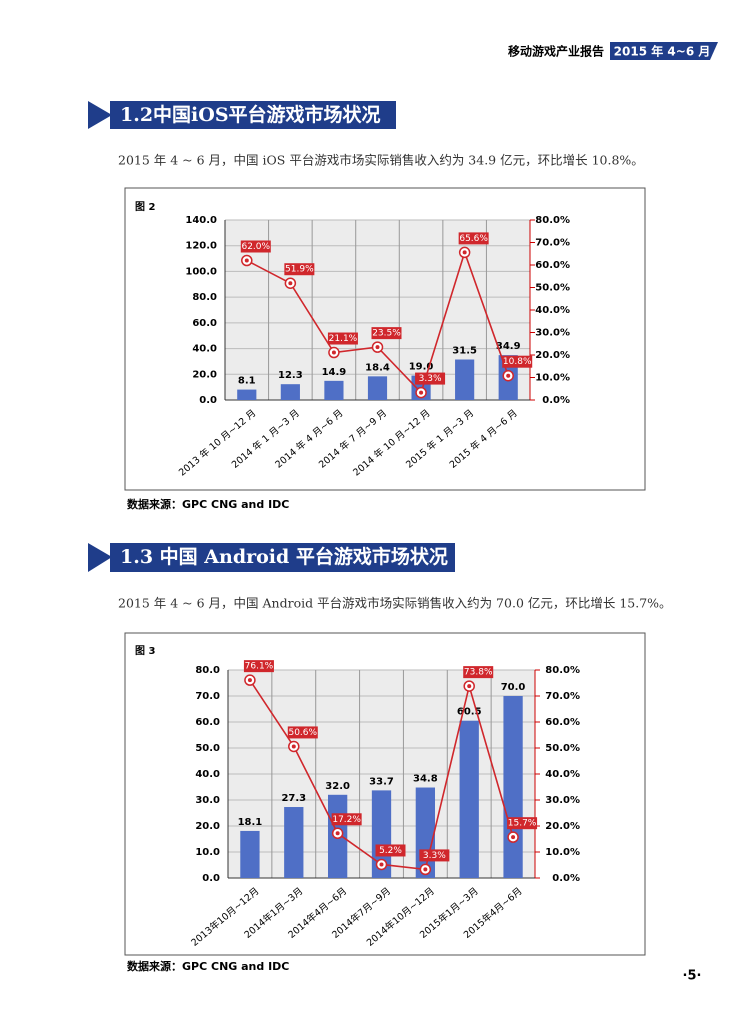 The height and width of the screenshot is (1024, 755). What do you see at coordinates (425, 779) in the screenshot?
I see `bar-value-label: 34.8` at bounding box center [425, 779].